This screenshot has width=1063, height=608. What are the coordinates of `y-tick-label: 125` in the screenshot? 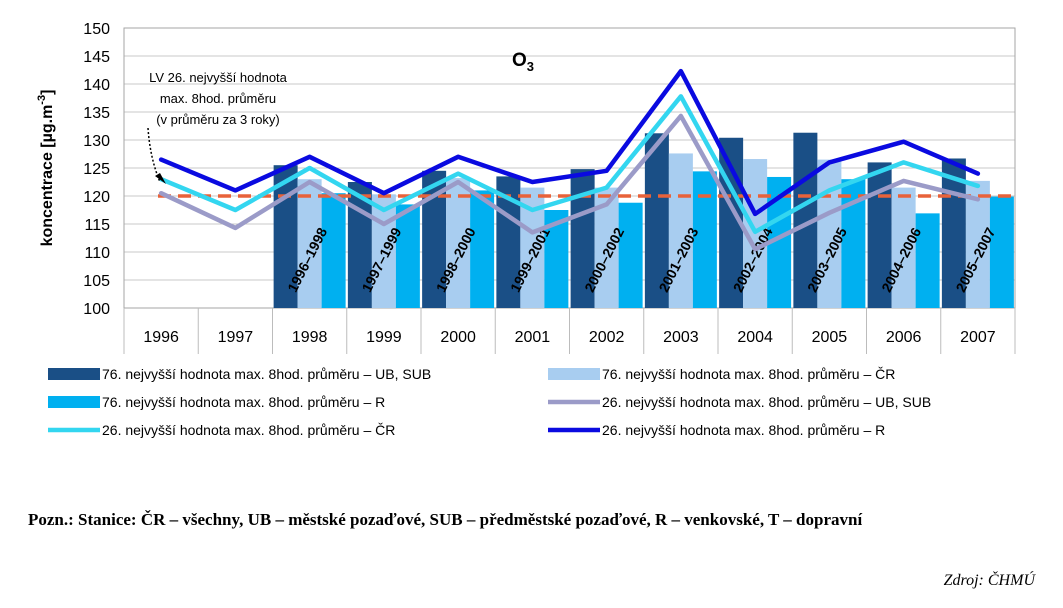 It's located at (96, 169).